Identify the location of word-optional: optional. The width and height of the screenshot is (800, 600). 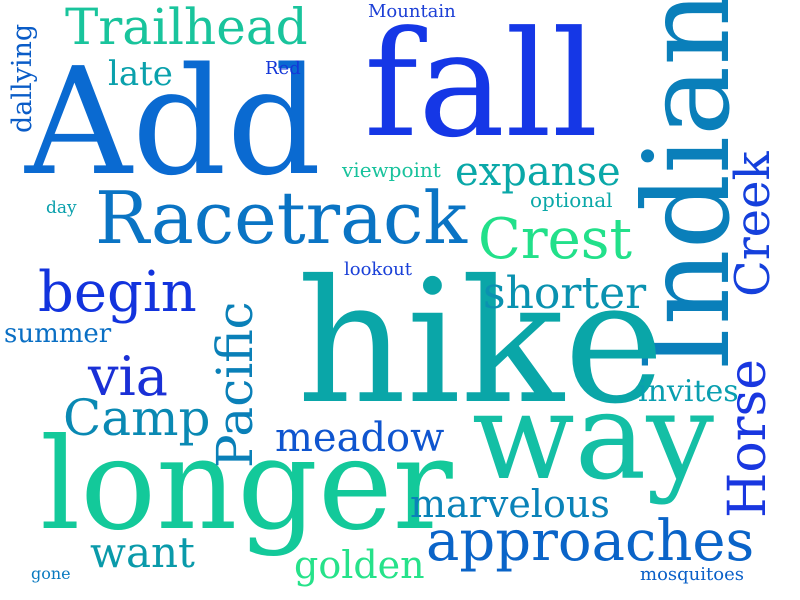
(571, 200).